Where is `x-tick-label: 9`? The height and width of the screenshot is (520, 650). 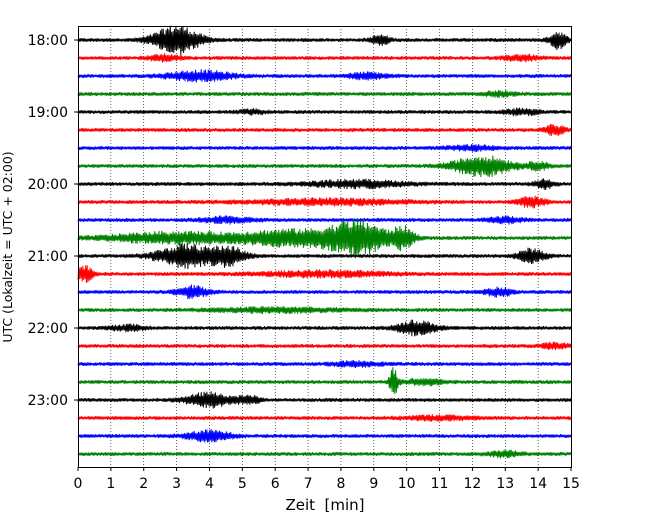
x-tick-label: 9 is located at coordinates (373, 484).